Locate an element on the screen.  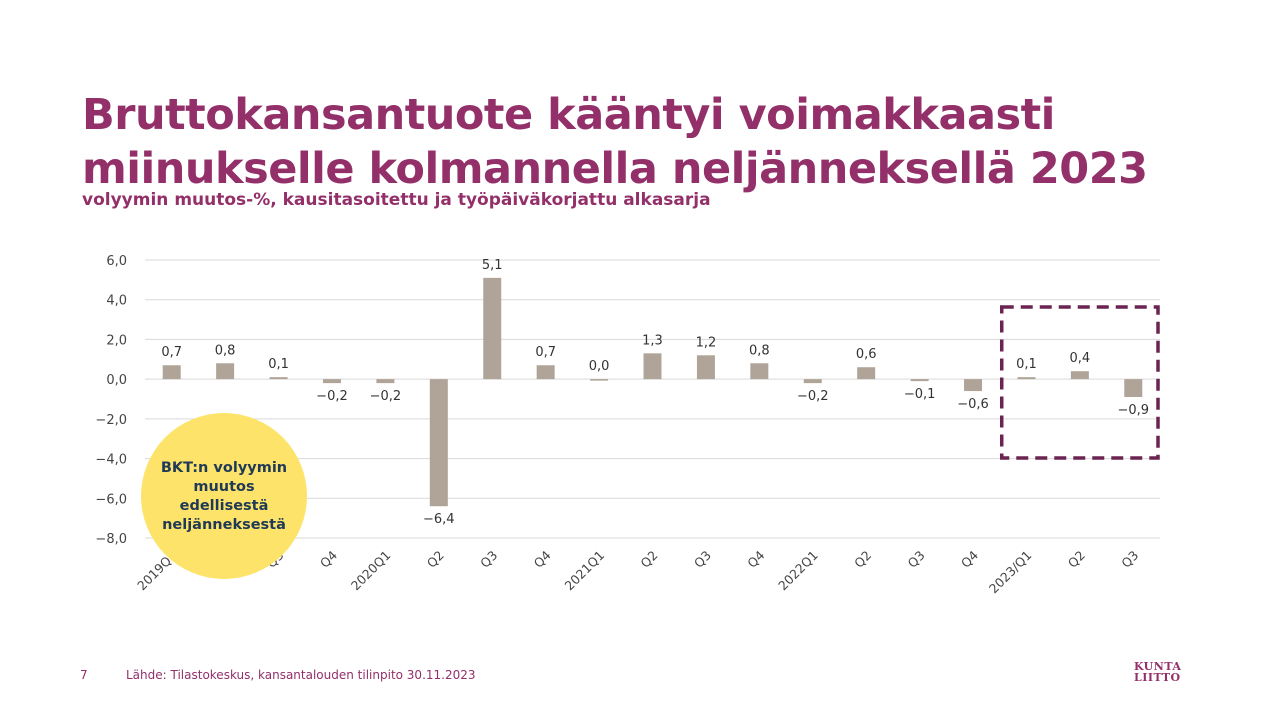
y-tick-label: 2,0 is located at coordinates (116, 340).